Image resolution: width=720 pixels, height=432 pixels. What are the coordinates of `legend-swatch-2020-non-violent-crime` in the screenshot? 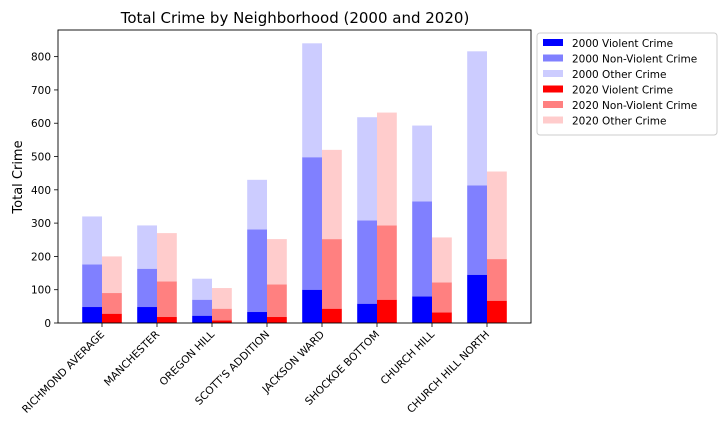 It's located at (553, 104).